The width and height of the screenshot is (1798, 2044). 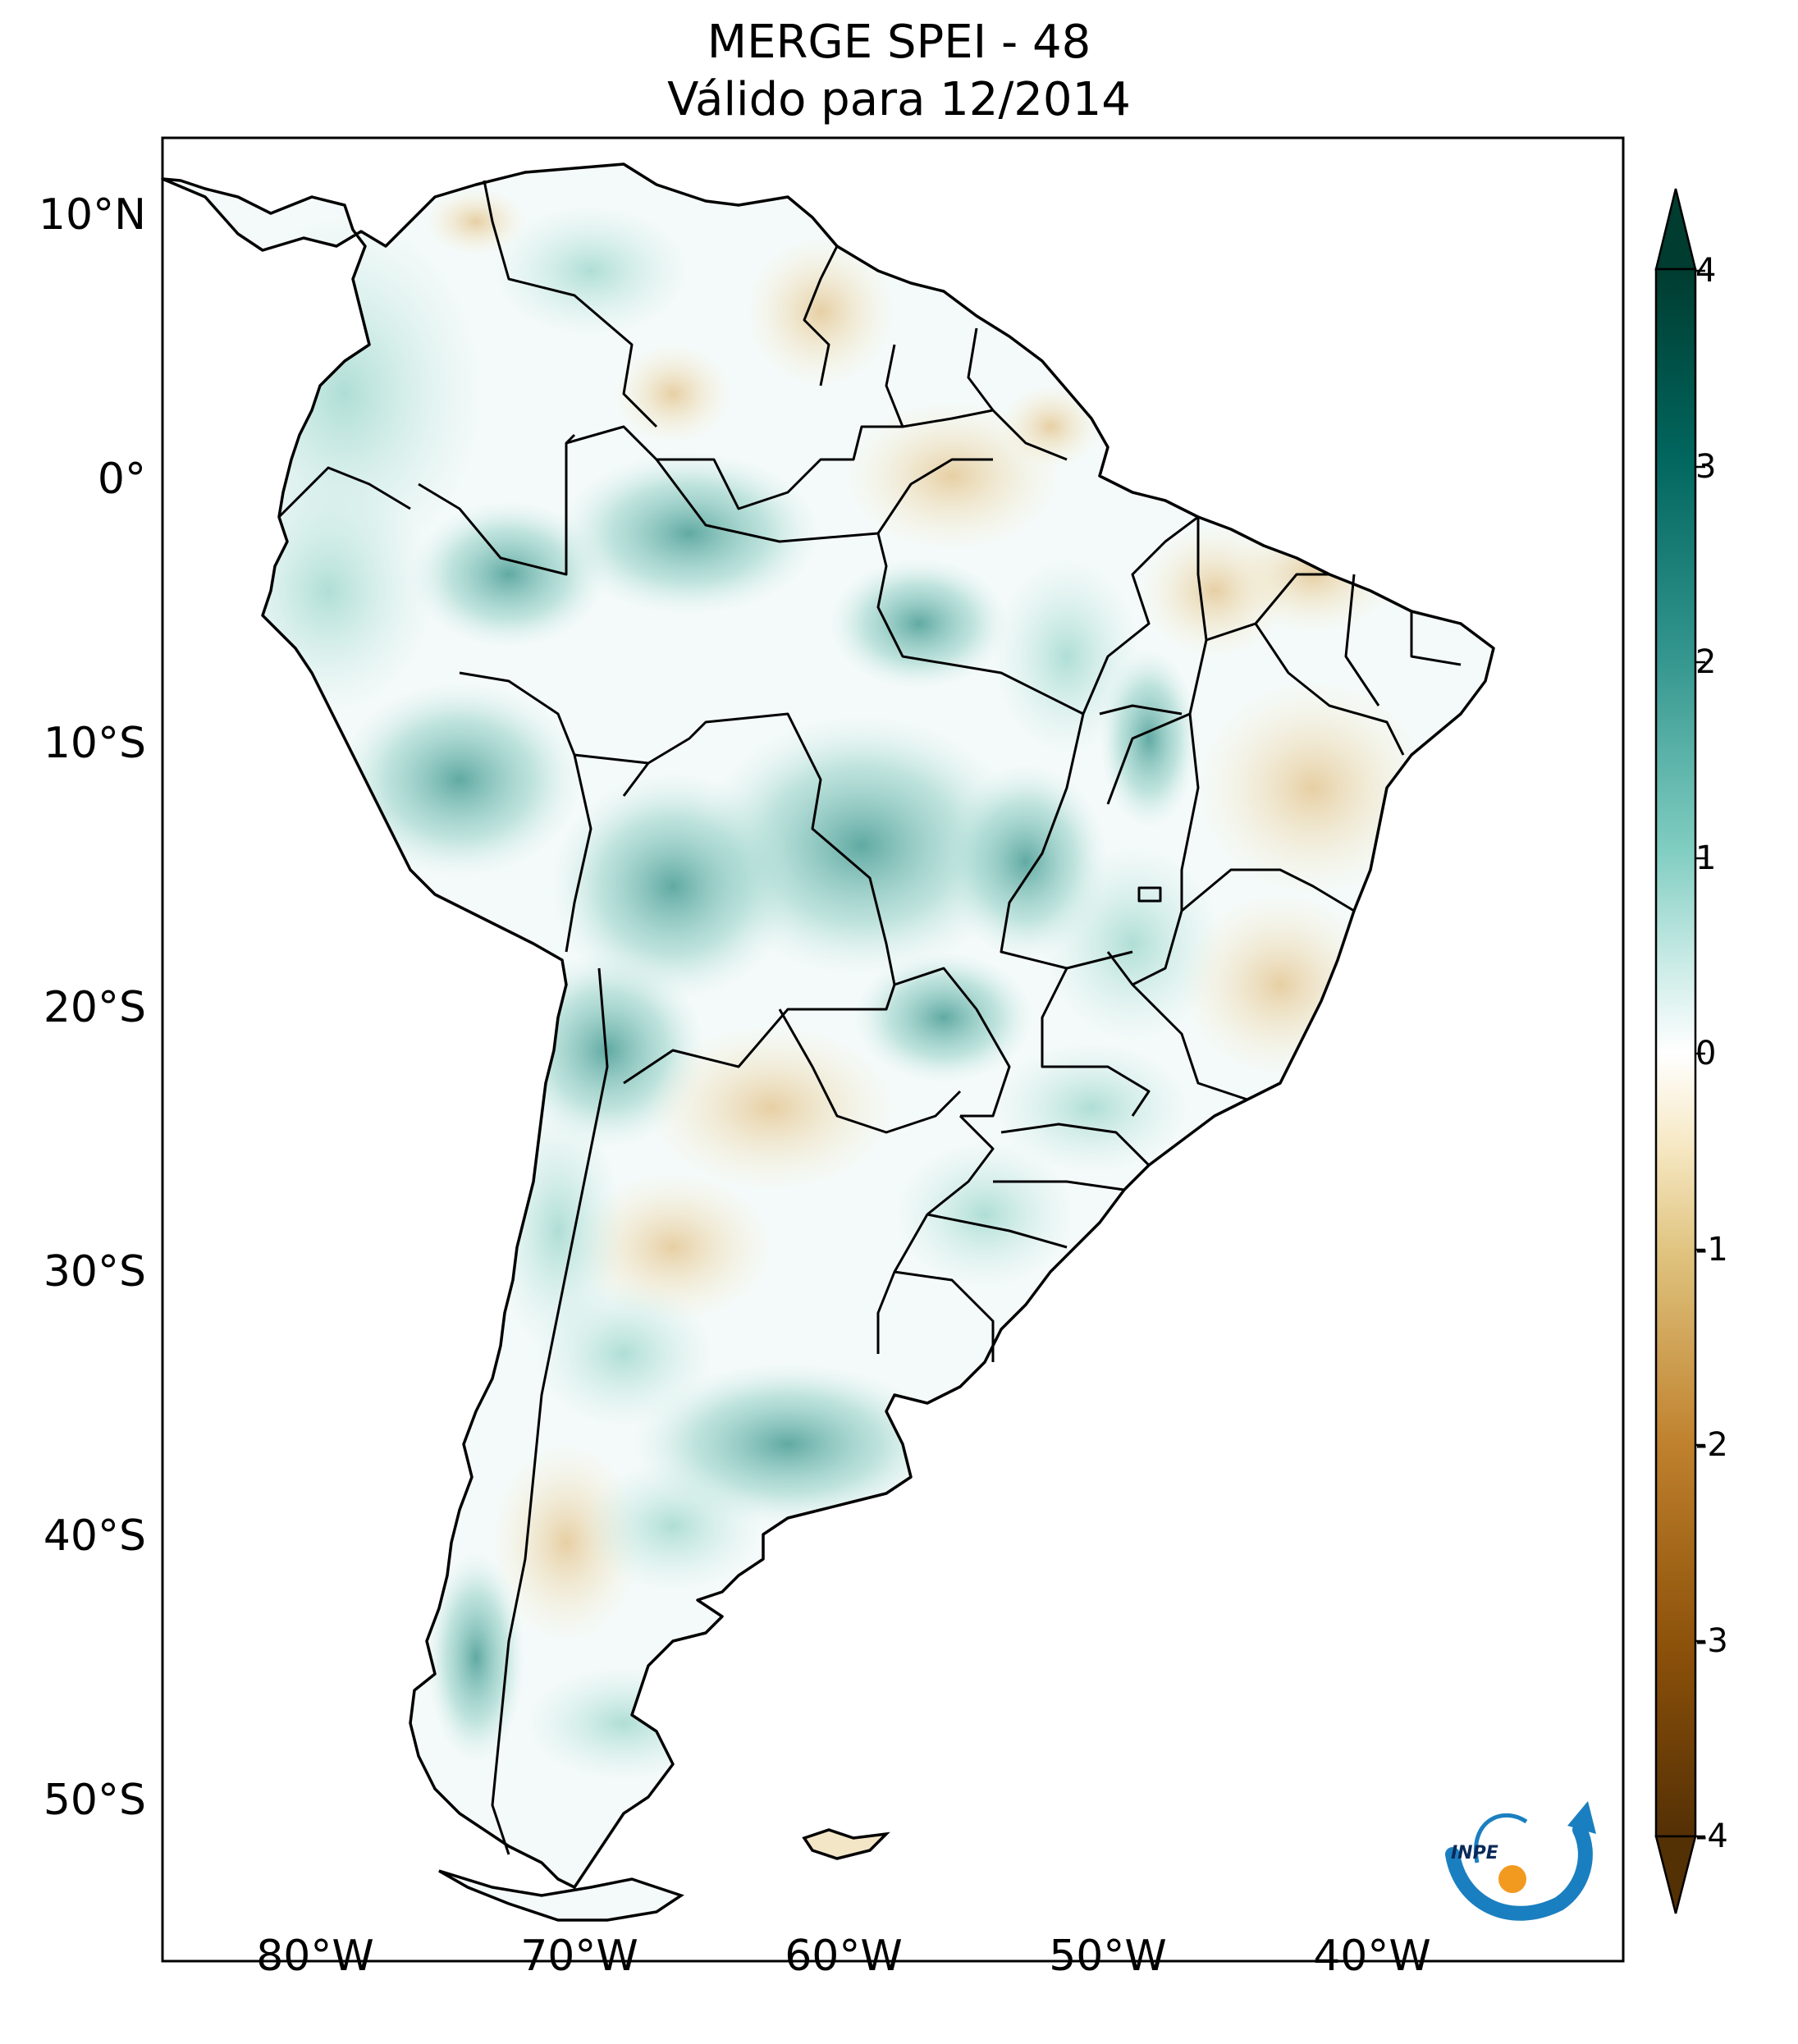 I want to click on colorbar, so click(x=1679, y=1051).